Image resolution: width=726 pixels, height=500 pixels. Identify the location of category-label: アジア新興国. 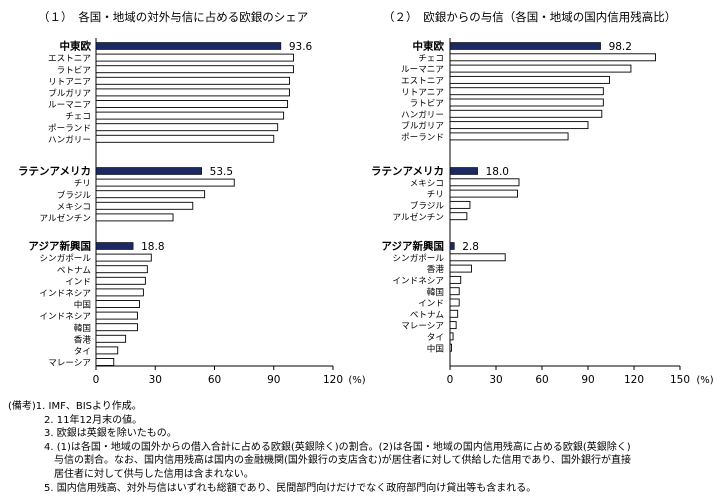
(59, 246).